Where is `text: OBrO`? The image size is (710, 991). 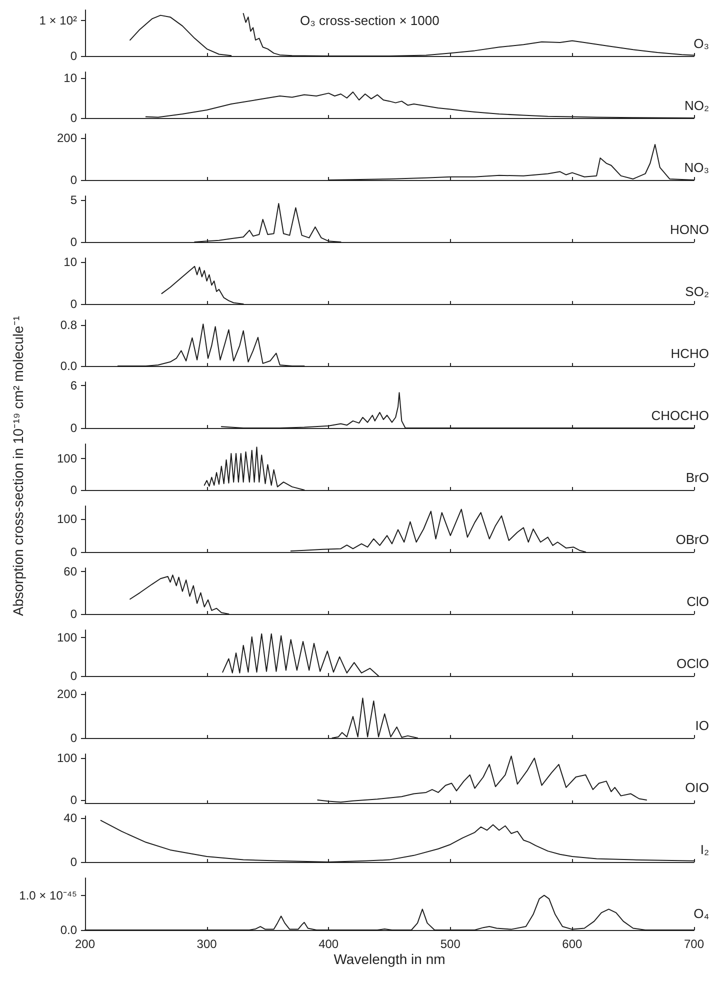 text: OBrO is located at coordinates (693, 539).